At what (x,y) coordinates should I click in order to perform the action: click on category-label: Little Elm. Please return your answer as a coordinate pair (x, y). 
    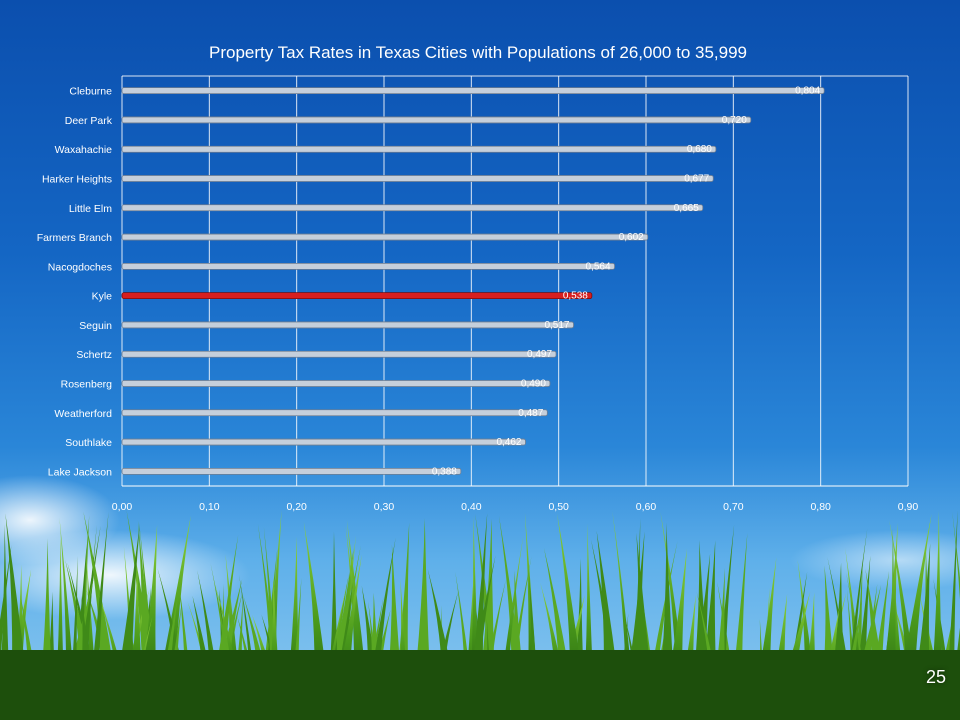
    Looking at the image, I should click on (90, 209).